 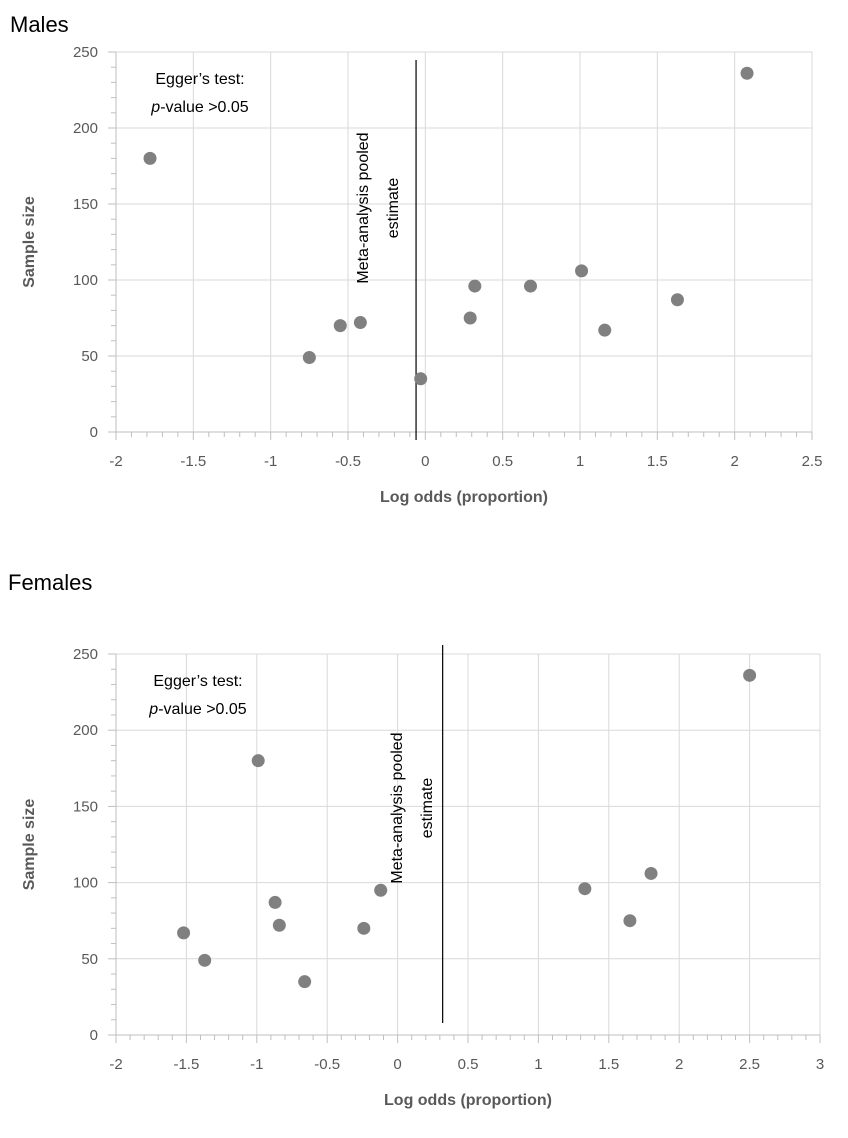 I want to click on panel-title: Males, so click(x=39, y=24).